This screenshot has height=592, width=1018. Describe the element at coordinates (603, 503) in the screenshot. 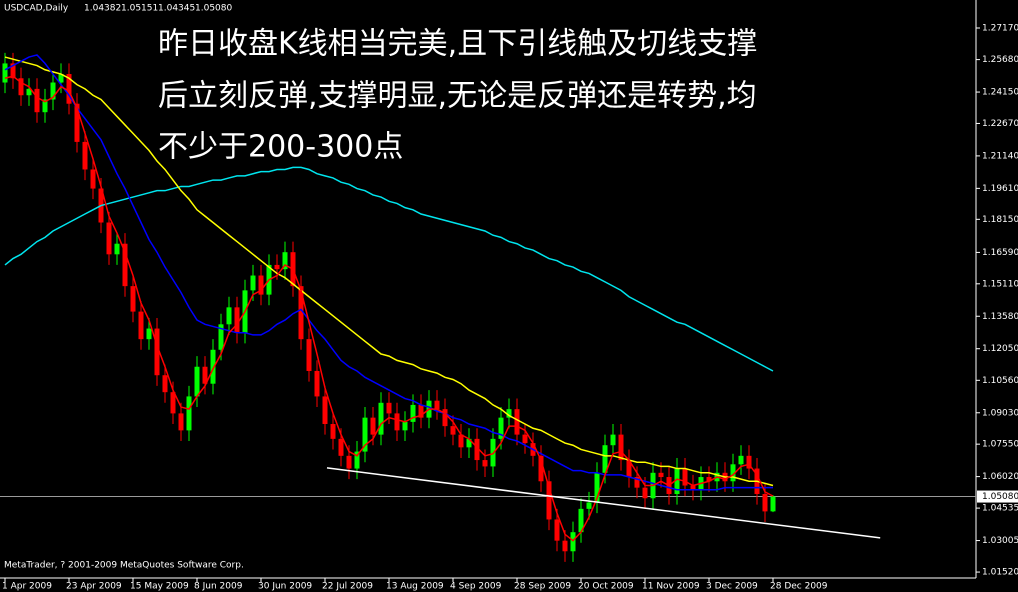

I see `trendline` at that location.